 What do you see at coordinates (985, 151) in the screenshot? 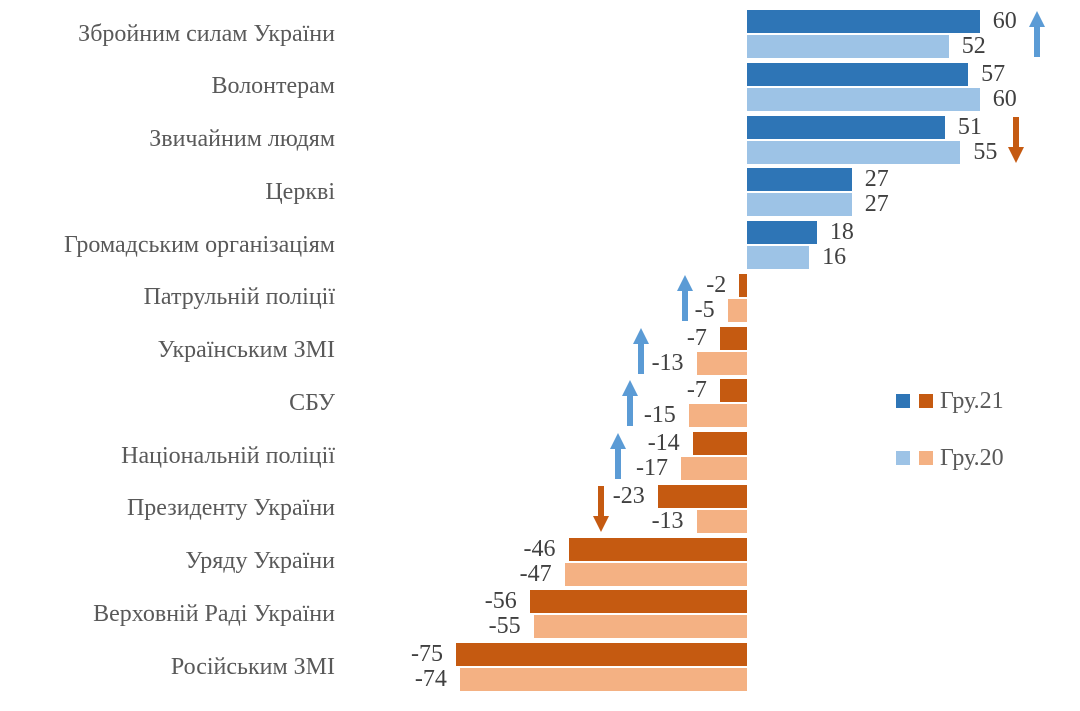
I see `value-label-gru20: 55` at bounding box center [985, 151].